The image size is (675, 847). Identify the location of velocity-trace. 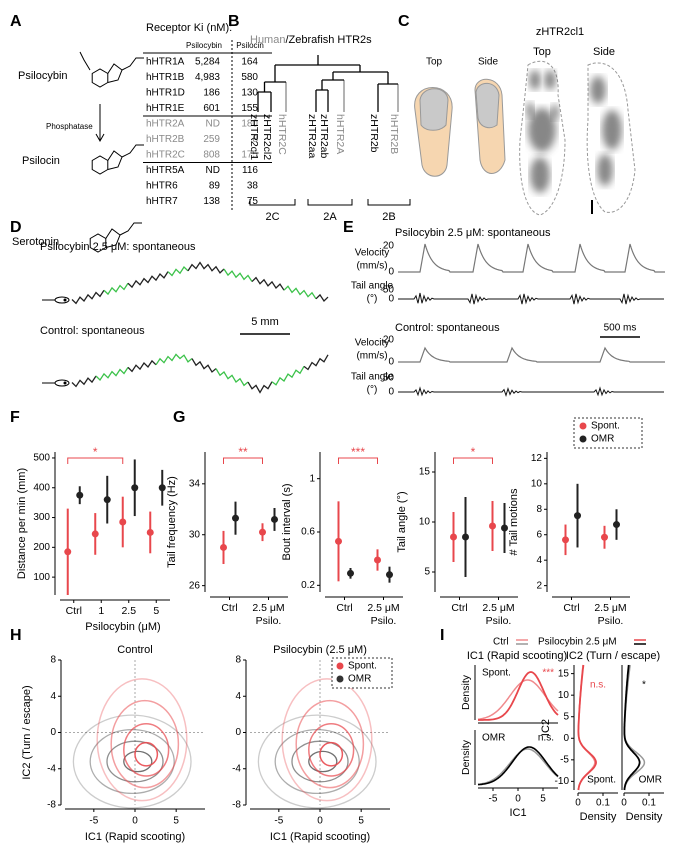
(531, 354).